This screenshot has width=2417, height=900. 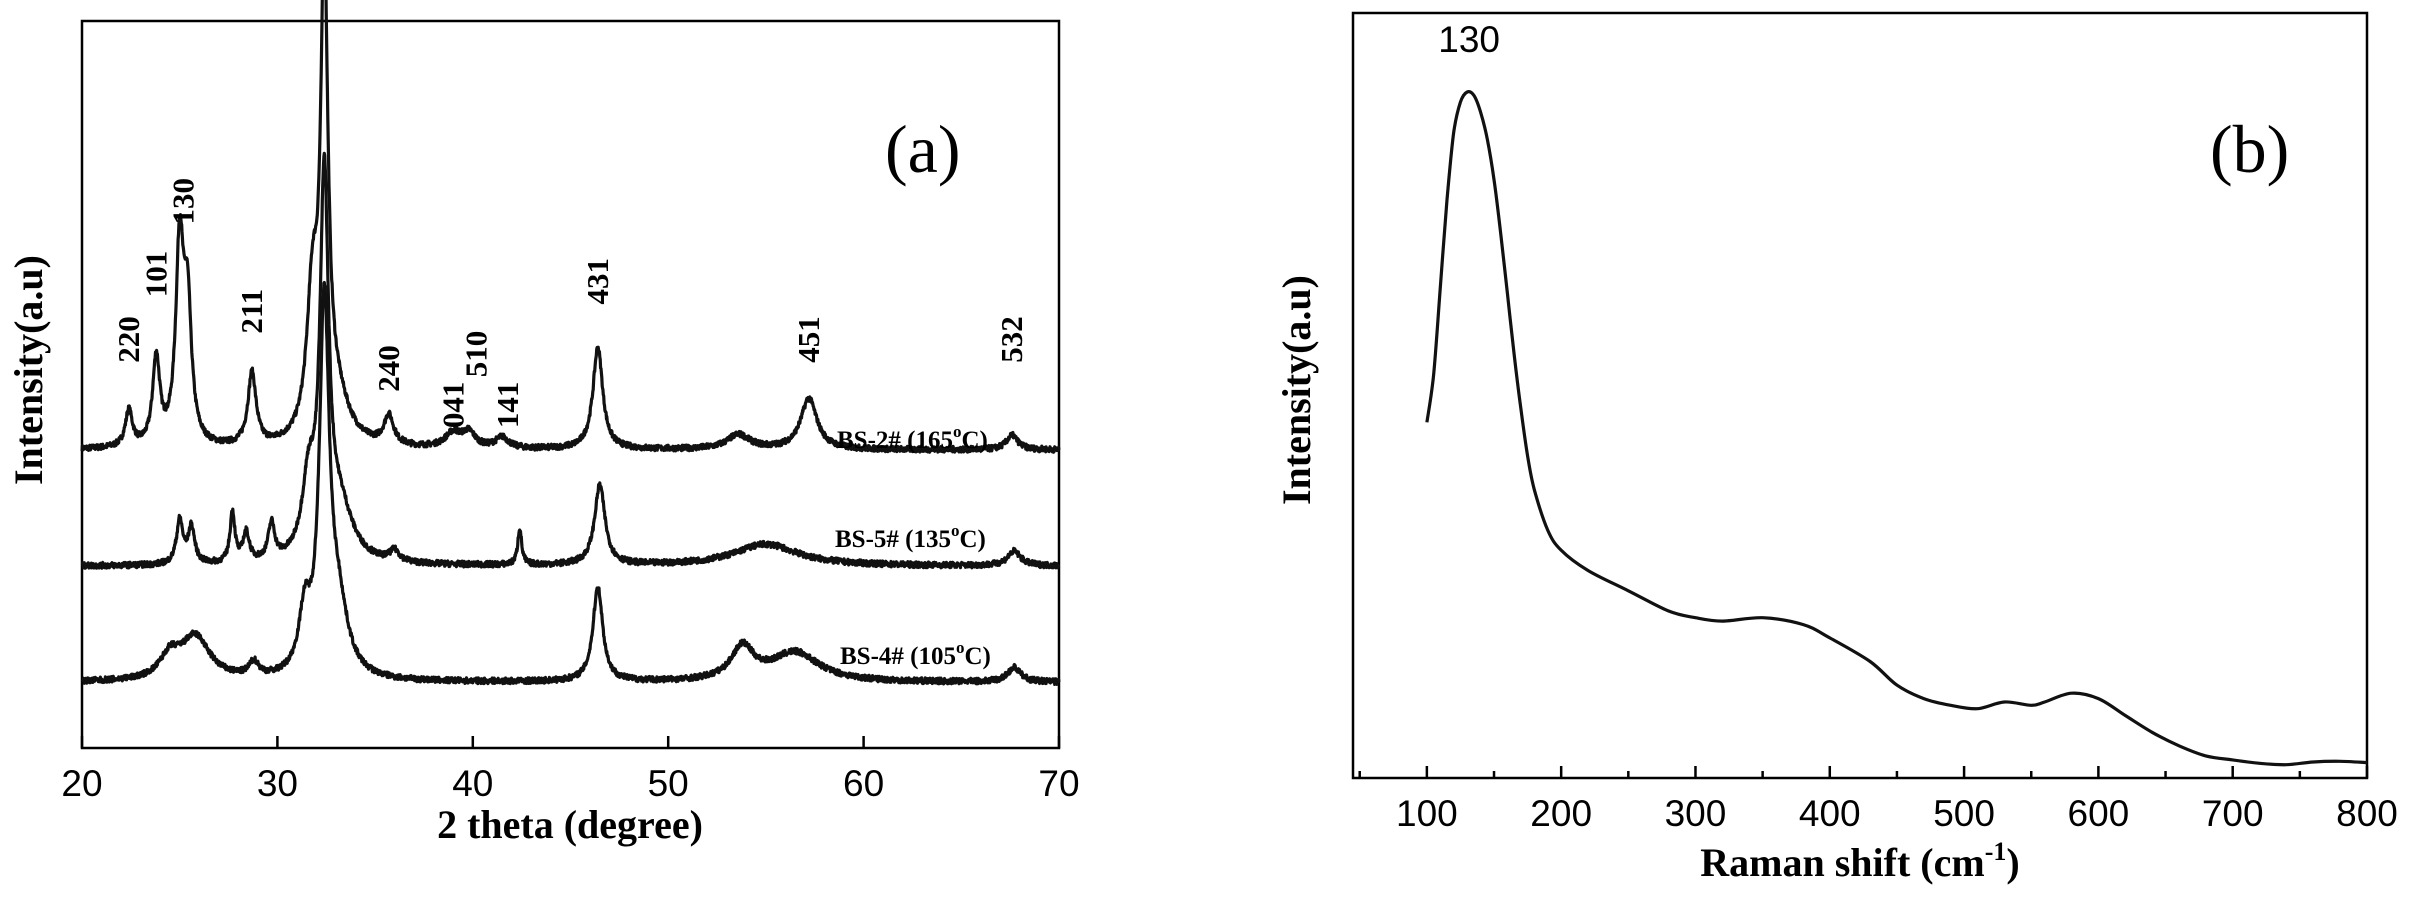 I want to click on x-tick-label: 700, so click(x=2233, y=813).